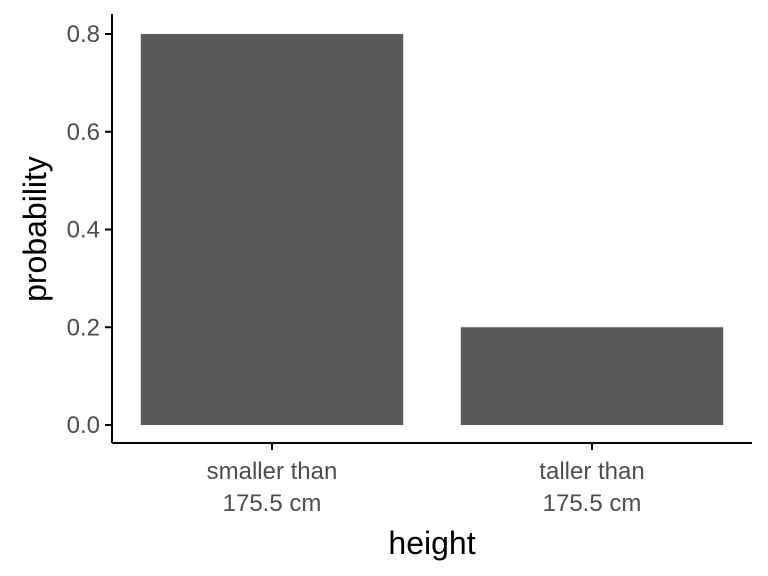 This screenshot has width=768, height=576. I want to click on x-ticks-group: smaller than 175.5 cm taller than 175.5 cm, so click(426, 480).